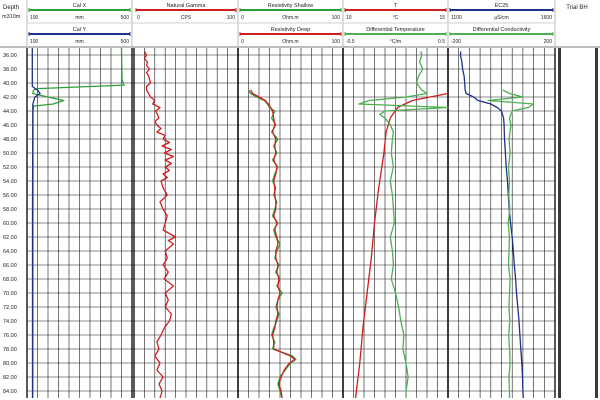  Describe the element at coordinates (10, 112) in the screenshot. I see `depth-tick-label: 44.00` at that location.